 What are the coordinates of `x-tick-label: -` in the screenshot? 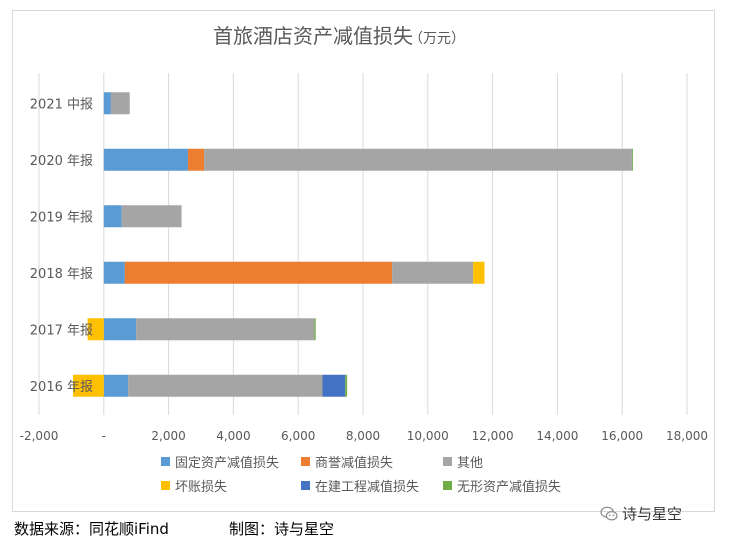 It's located at (104, 436).